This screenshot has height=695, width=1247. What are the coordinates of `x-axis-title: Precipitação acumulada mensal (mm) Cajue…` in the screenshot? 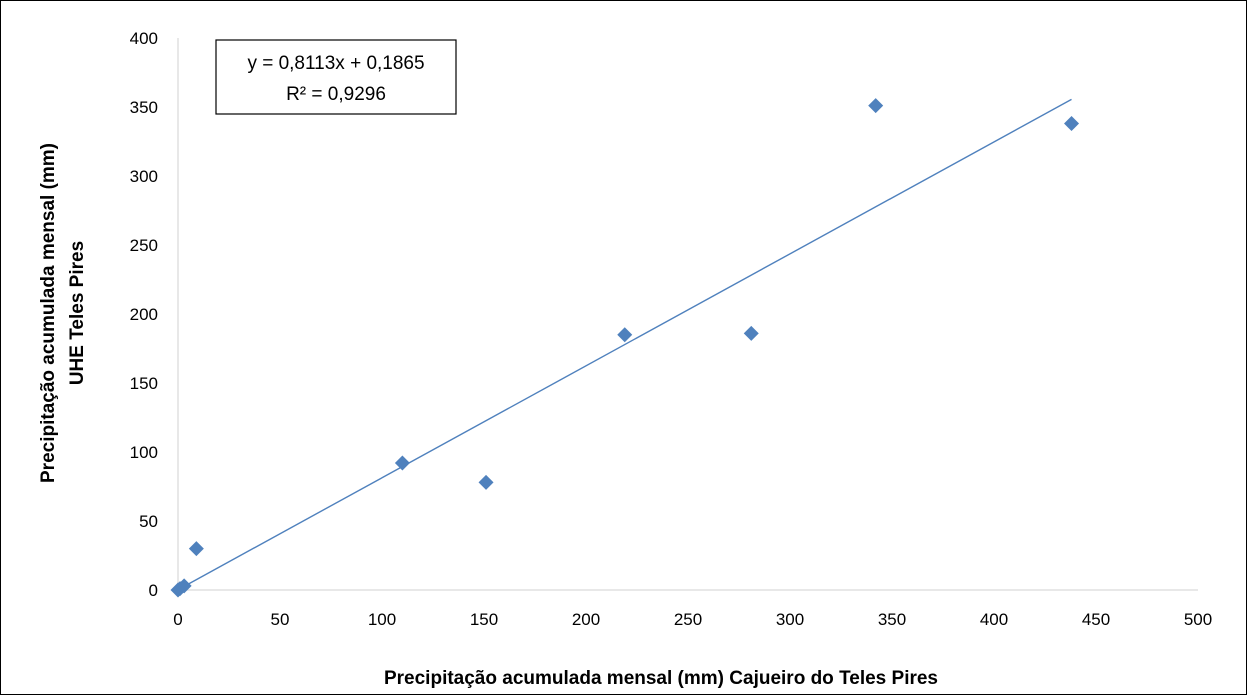 It's located at (661, 678).